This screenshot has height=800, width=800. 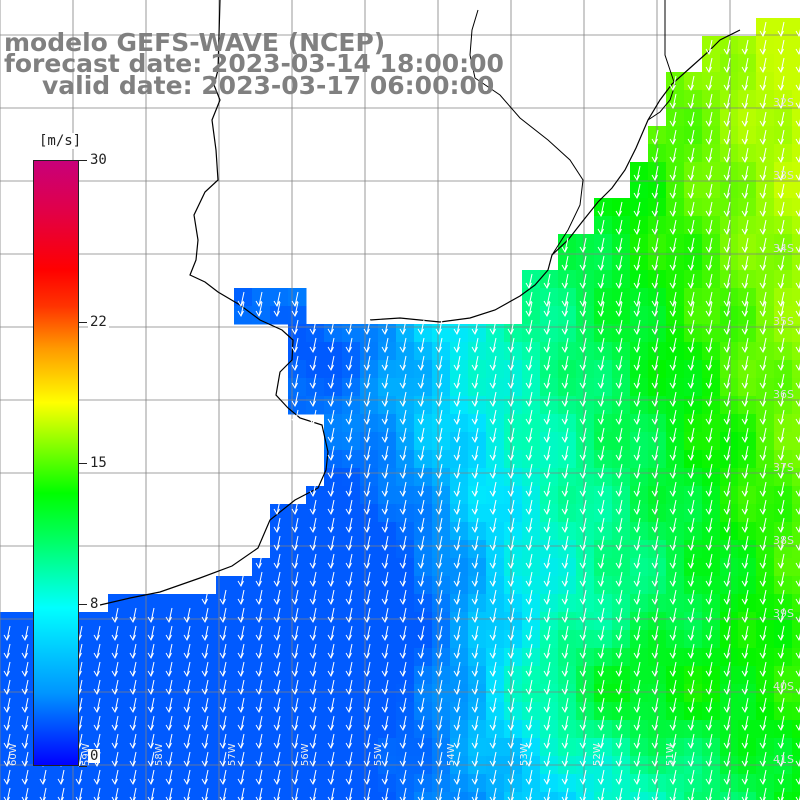 What do you see at coordinates (13, 754) in the screenshot?
I see `longitude-label: 60W` at bounding box center [13, 754].